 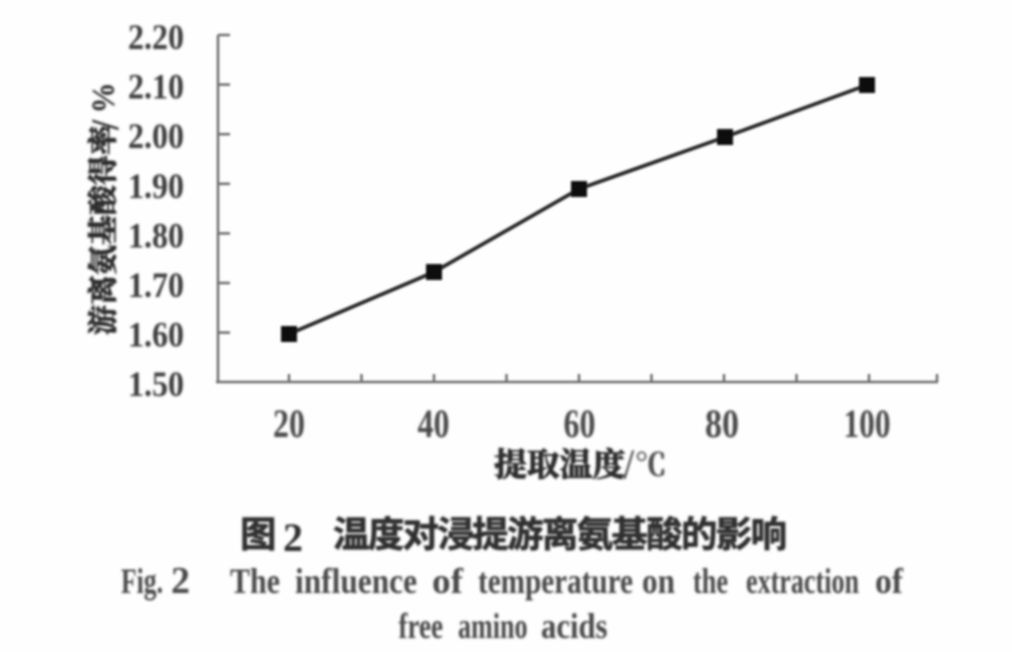 What do you see at coordinates (574, 626) in the screenshot?
I see `svg-text: acids` at bounding box center [574, 626].